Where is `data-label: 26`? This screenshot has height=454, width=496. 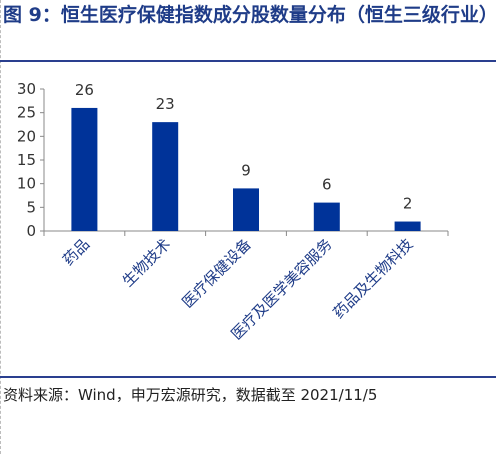 data-label: 26 is located at coordinates (84, 90).